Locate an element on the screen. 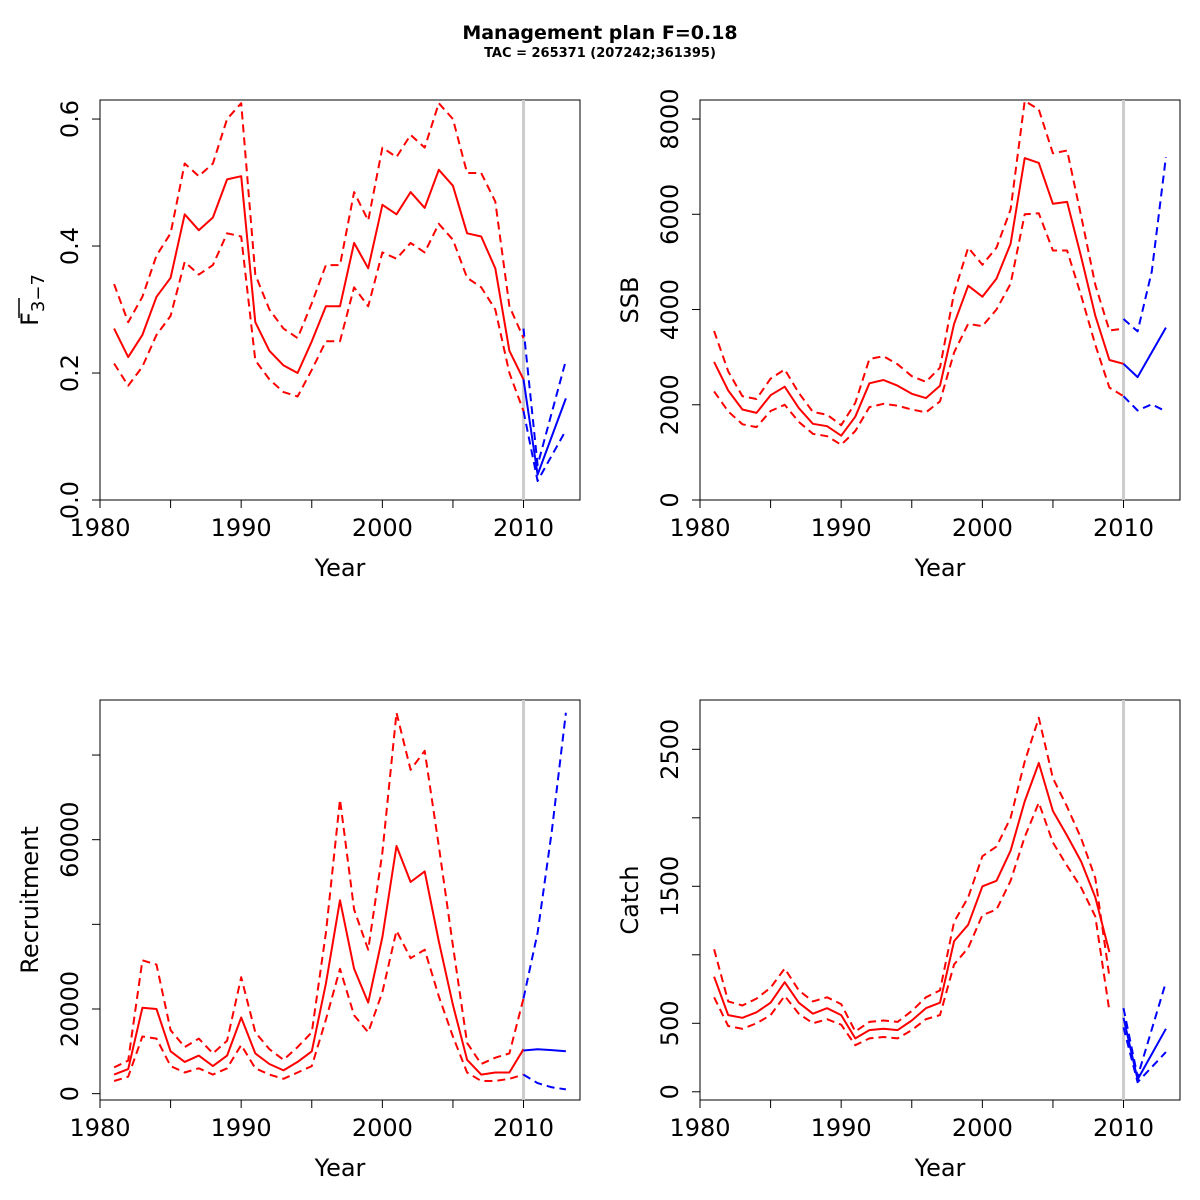 The image size is (1200, 1200). y-tick-label: 2500 is located at coordinates (670, 749).